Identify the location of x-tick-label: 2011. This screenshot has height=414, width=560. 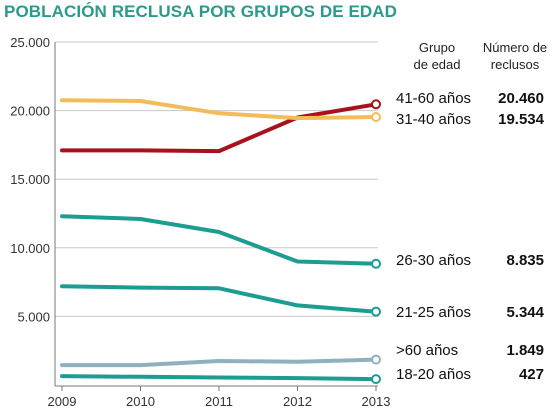
(219, 401).